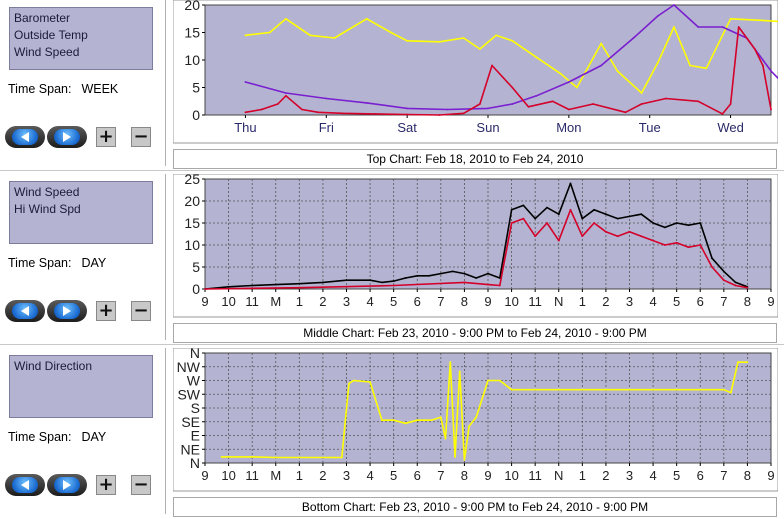 The width and height of the screenshot is (784, 519). Describe the element at coordinates (676, 475) in the screenshot. I see `x-tick-label: 5` at that location.